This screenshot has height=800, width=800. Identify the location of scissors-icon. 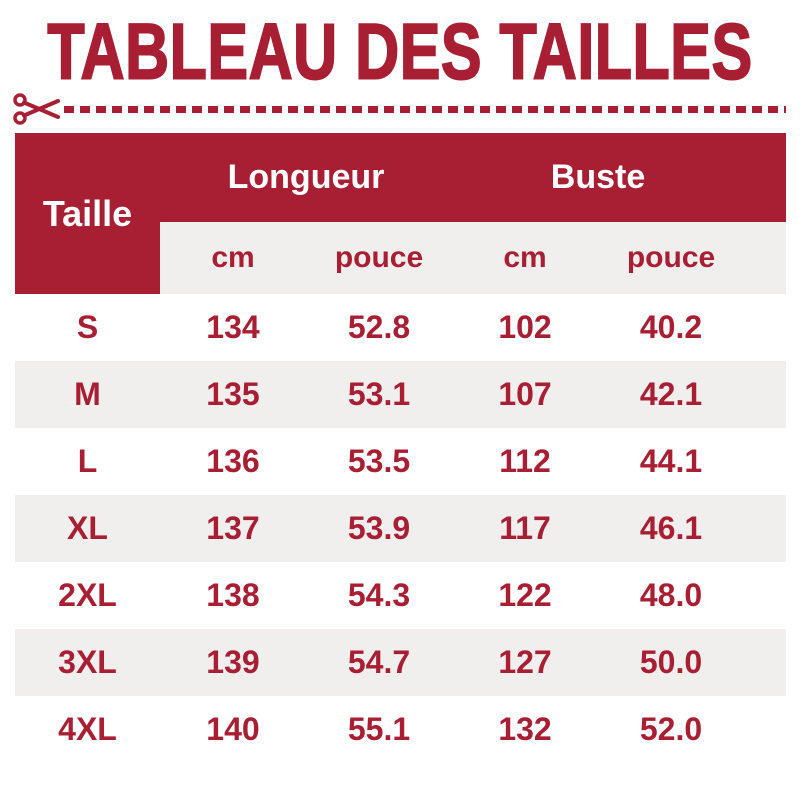
(36, 109).